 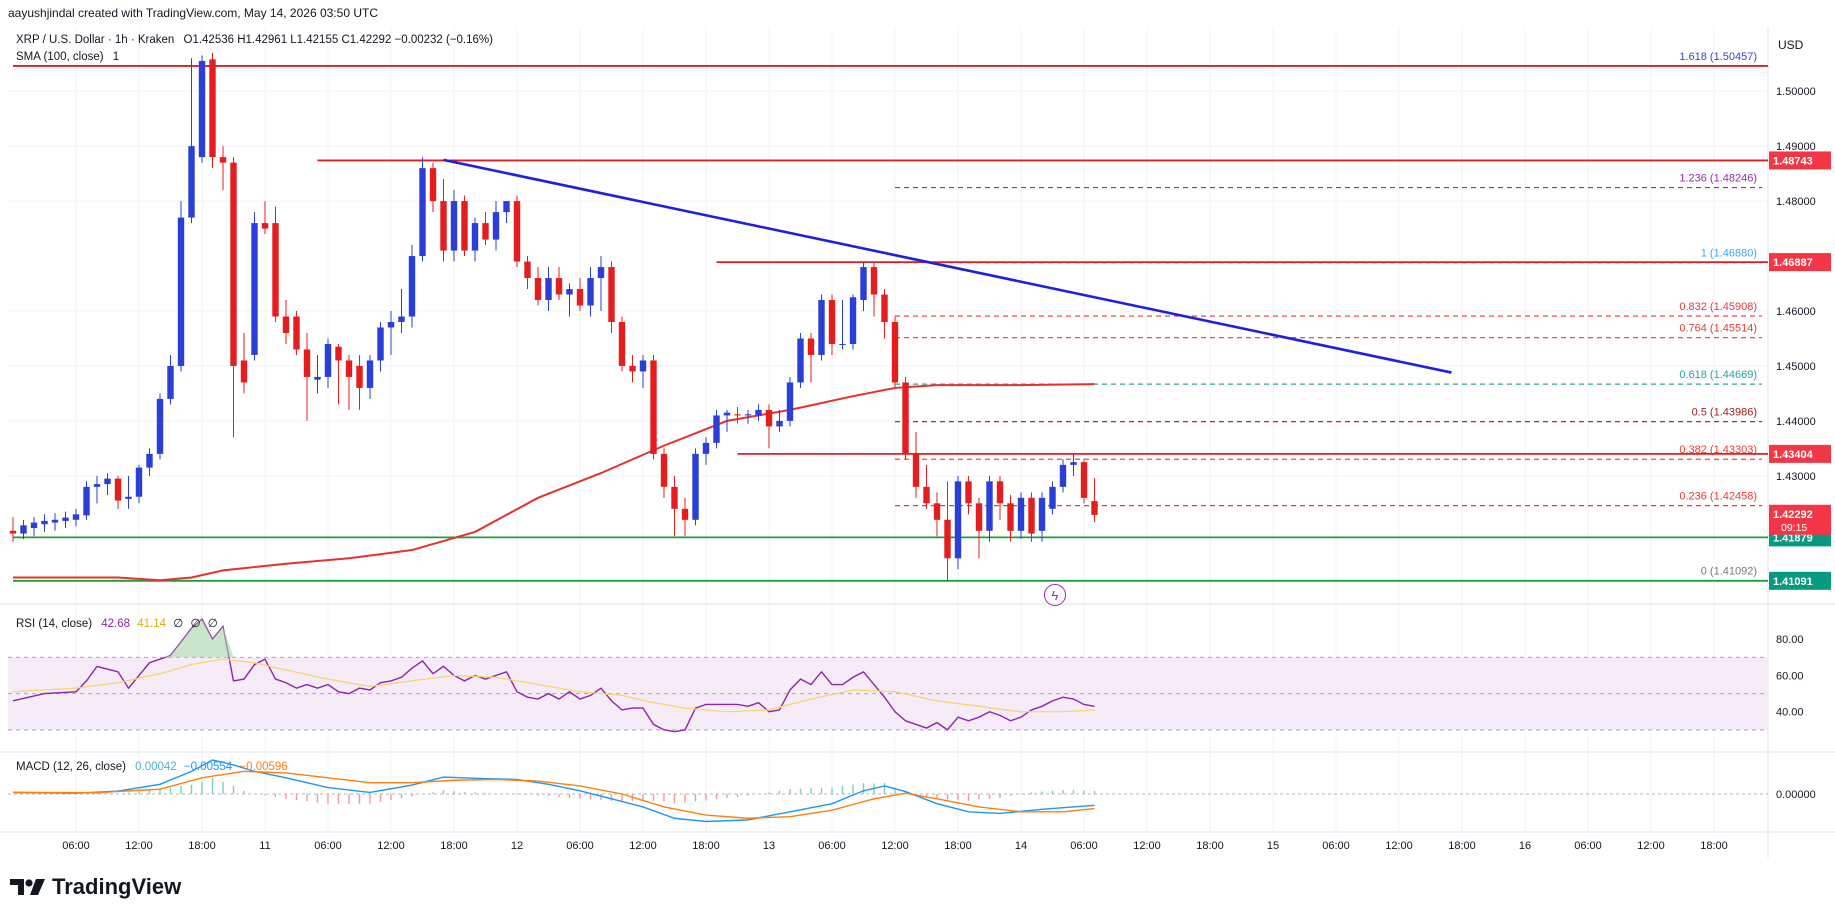 I want to click on rsi-legend: RSI (14, close) 42.68 41.14 ∅ ∅ ∅, so click(x=117, y=623).